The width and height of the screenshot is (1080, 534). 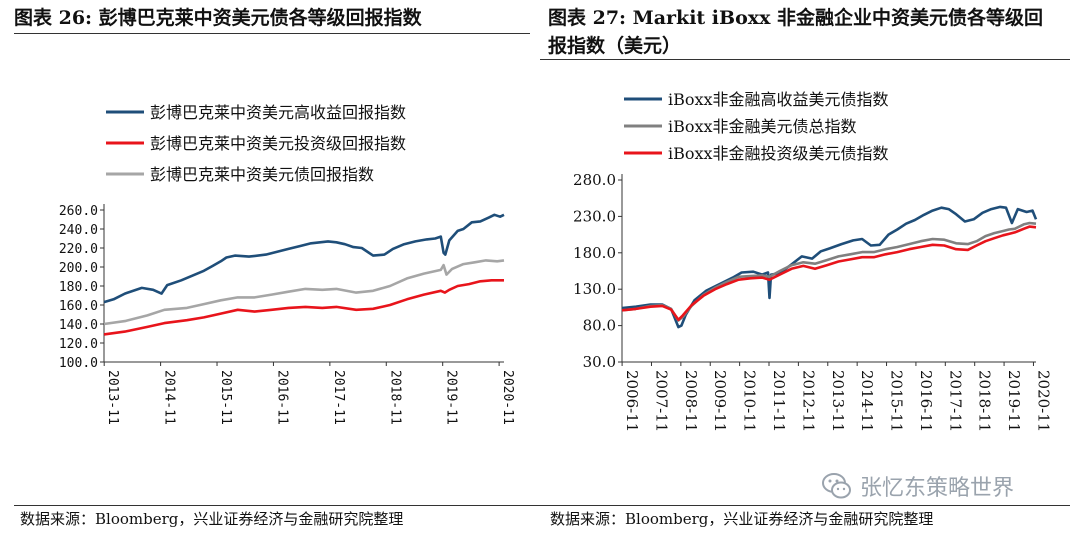 What do you see at coordinates (594, 289) in the screenshot?
I see `y-tick-label: 130.0` at bounding box center [594, 289].